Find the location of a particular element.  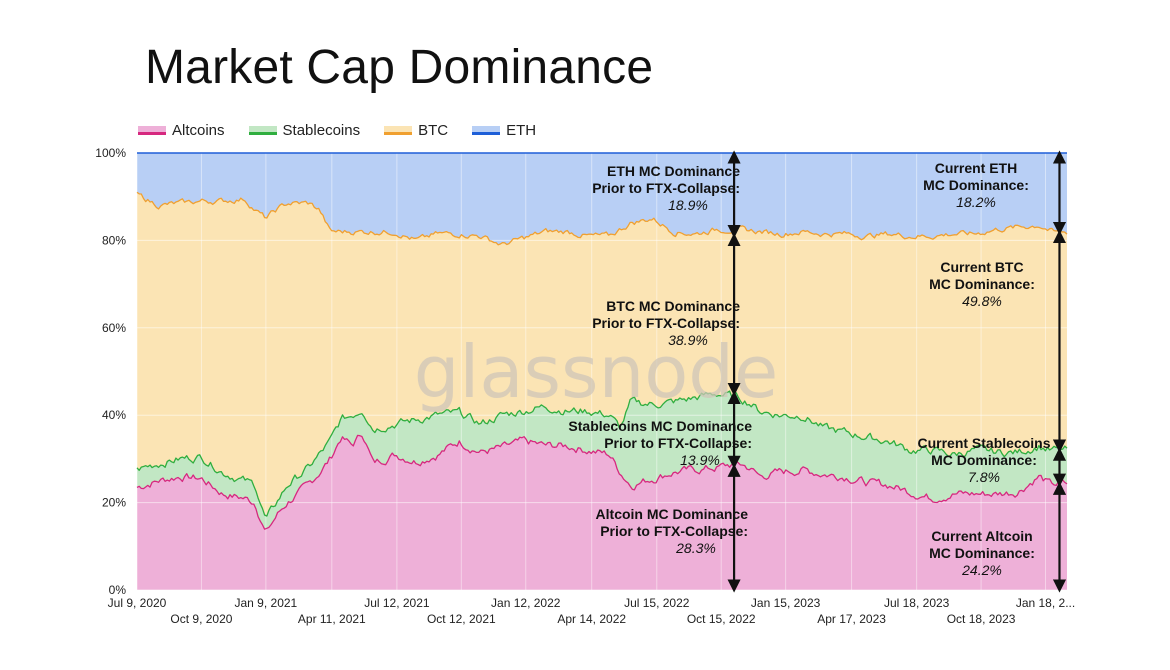

annotation-value: 28.3% is located at coordinates (695, 548).